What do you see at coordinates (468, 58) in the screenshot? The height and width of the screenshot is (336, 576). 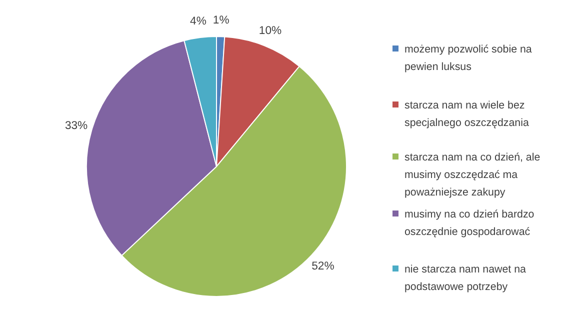 I see `legend-label: możemy pozwolić sobie na pewien luksus` at bounding box center [468, 58].